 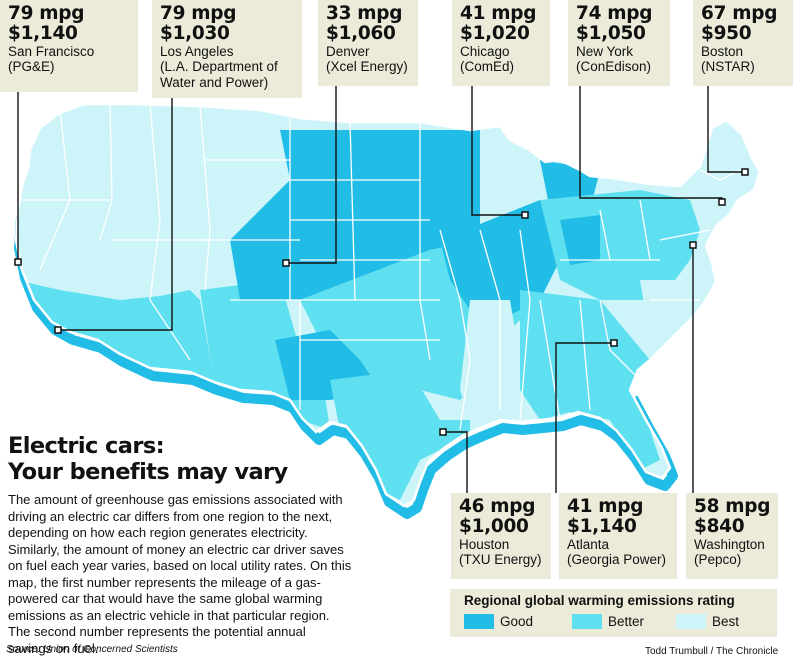 What do you see at coordinates (443, 432) in the screenshot?
I see `city-marker-houston` at bounding box center [443, 432].